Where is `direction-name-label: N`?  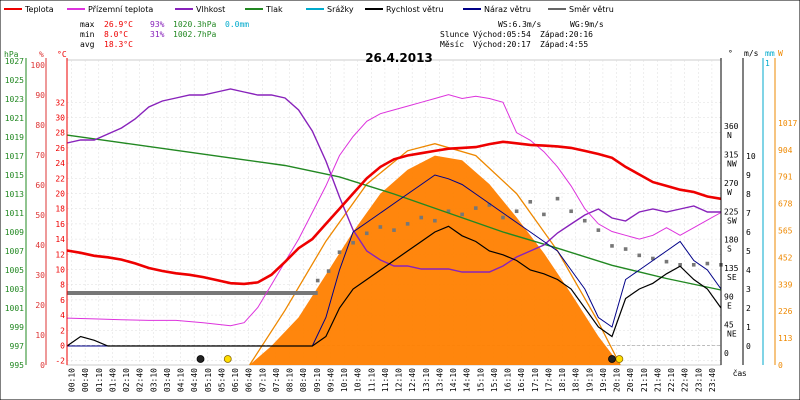 direction-name-label: N is located at coordinates (729, 135).